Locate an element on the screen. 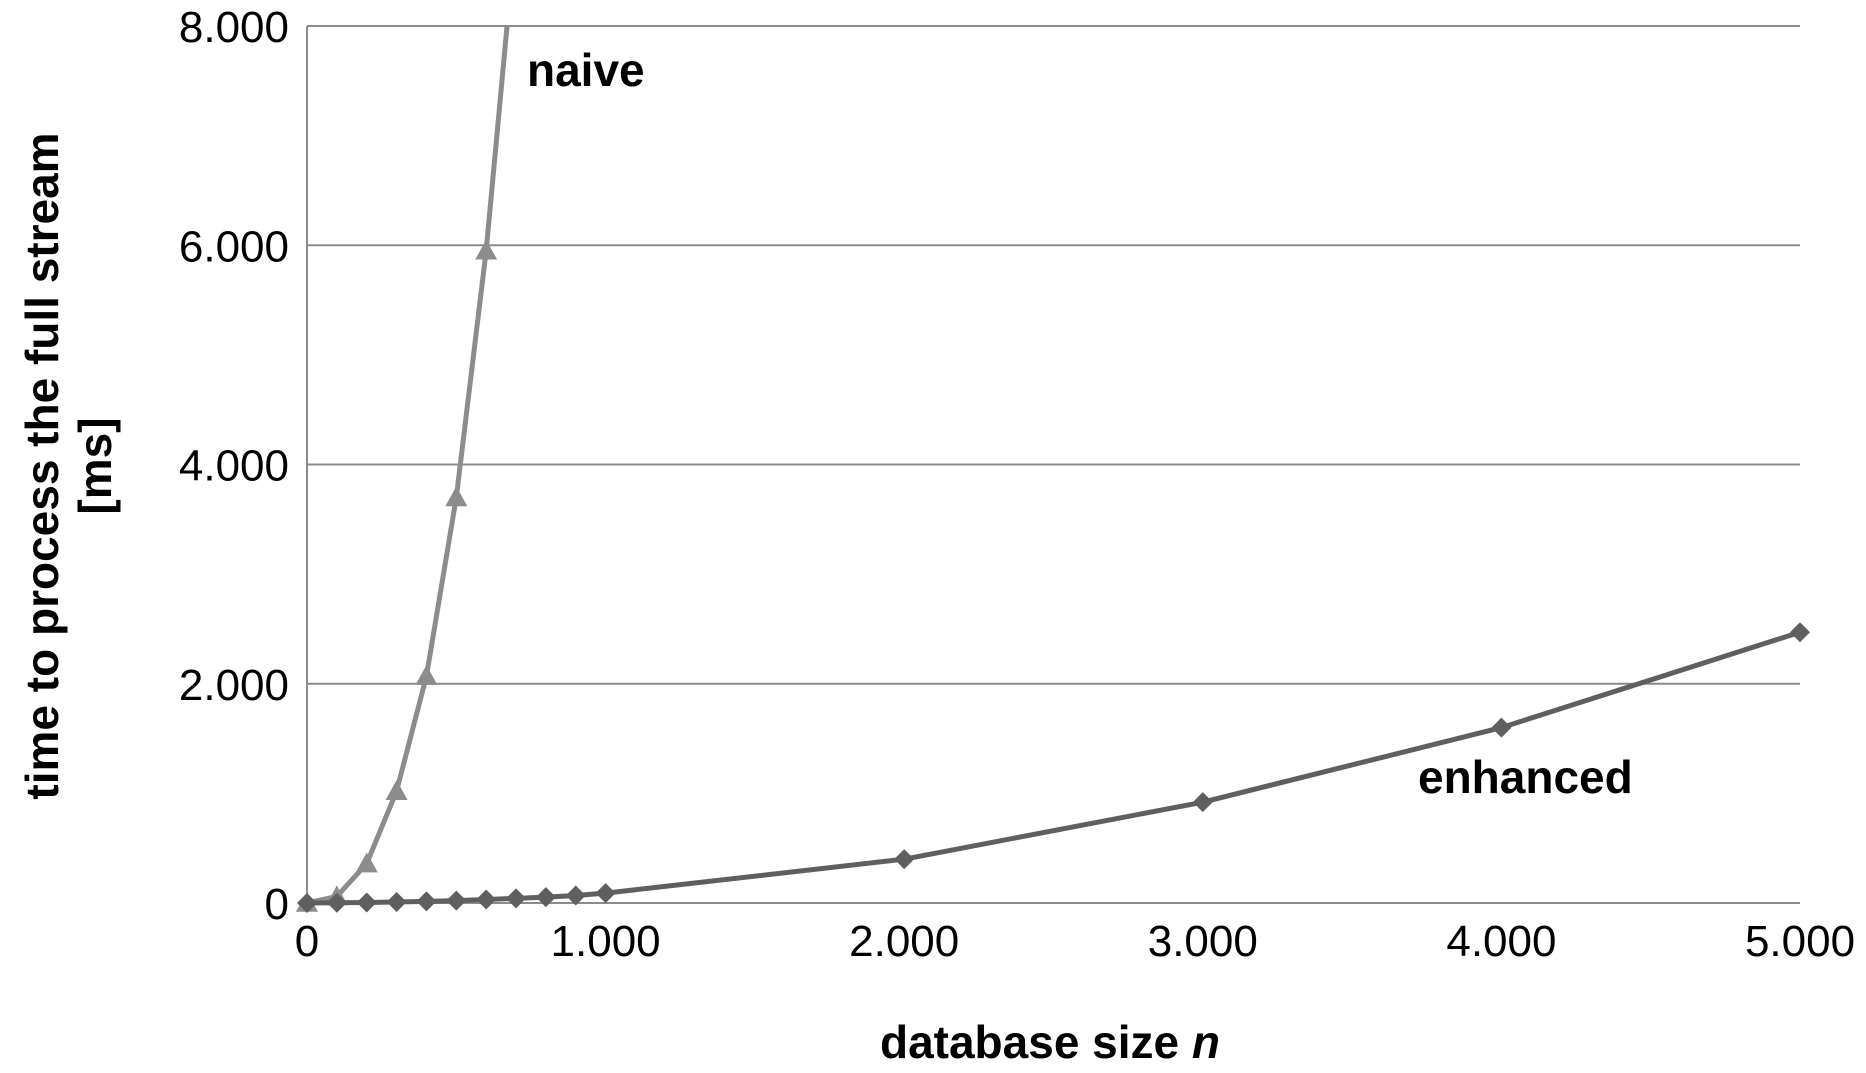 The height and width of the screenshot is (1073, 1866). series-naive is located at coordinates (403, 468).